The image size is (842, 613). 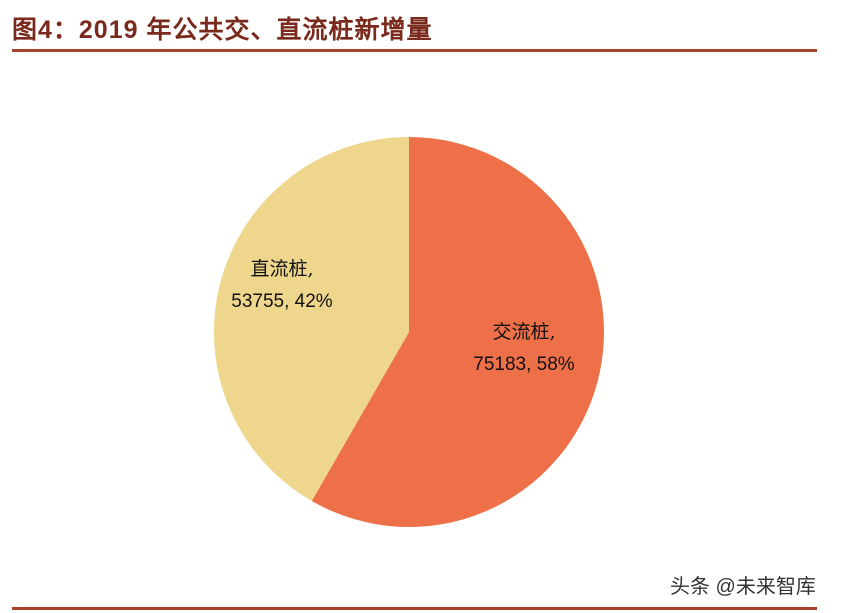 What do you see at coordinates (523, 332) in the screenshot?
I see `data-label-name: 交流桩,` at bounding box center [523, 332].